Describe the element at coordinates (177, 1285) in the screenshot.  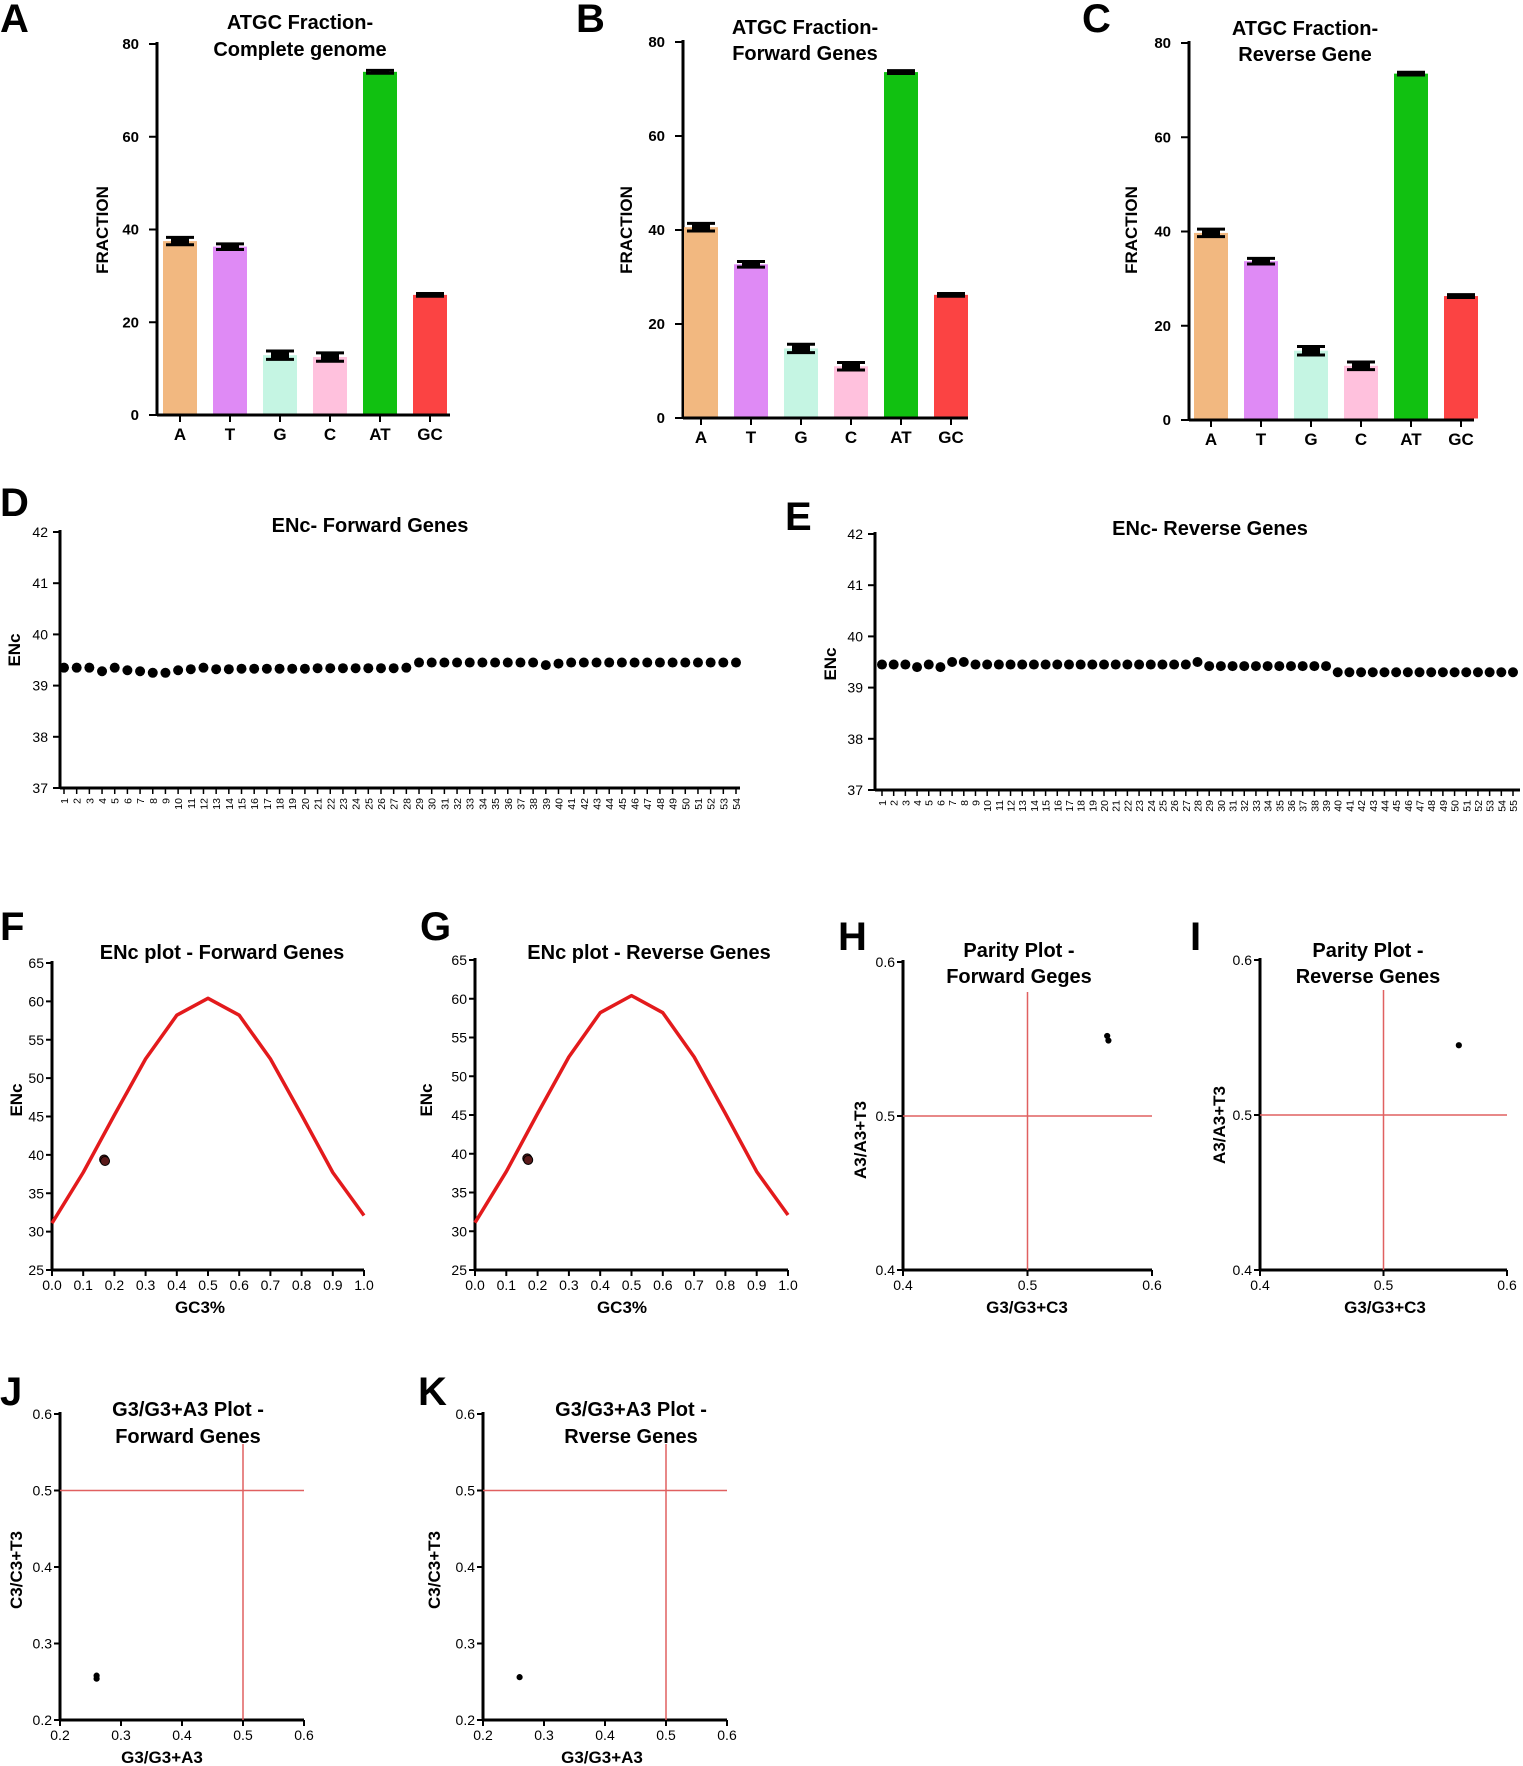
I see `x-tick-label: 0.4` at that location.